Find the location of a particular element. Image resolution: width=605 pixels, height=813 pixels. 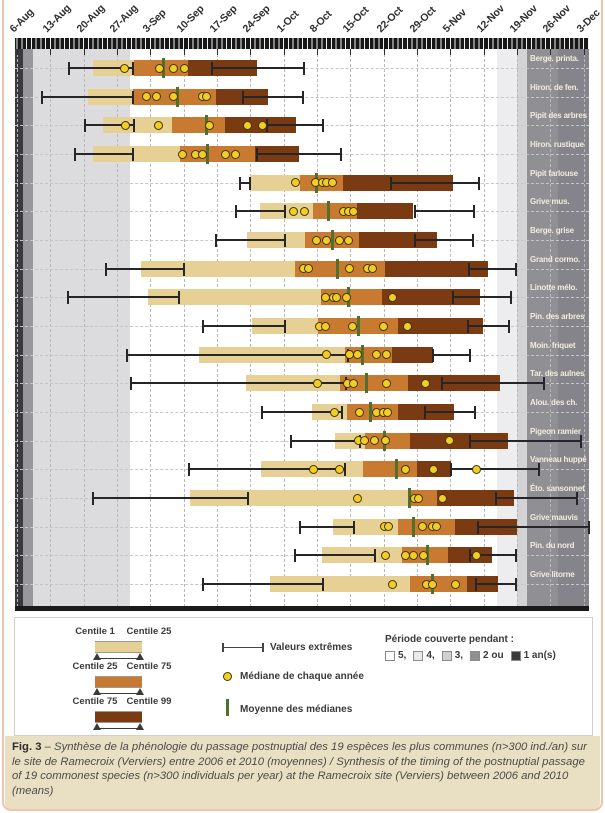

species-label: Grand cormo. is located at coordinates (555, 259).